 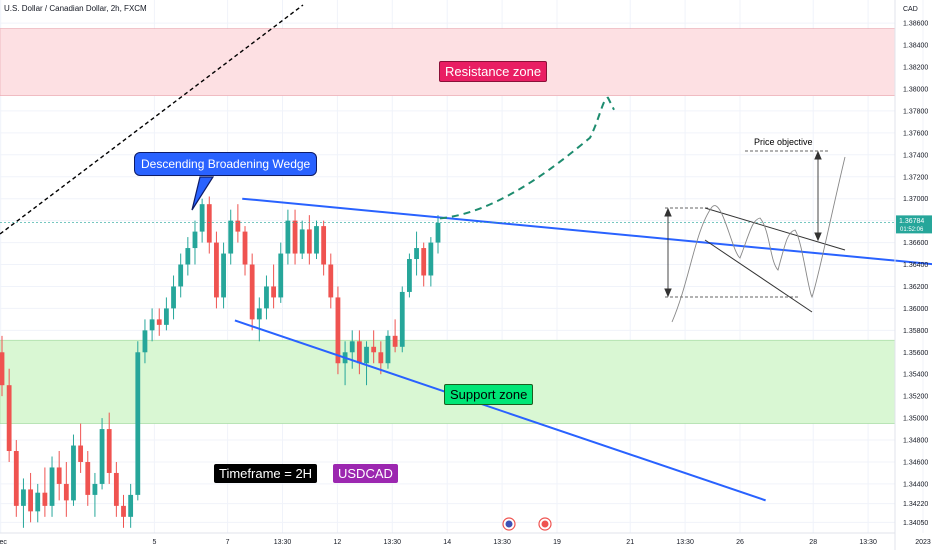 What do you see at coordinates (915, 309) in the screenshot?
I see `price-tick: 1.36000` at bounding box center [915, 309].